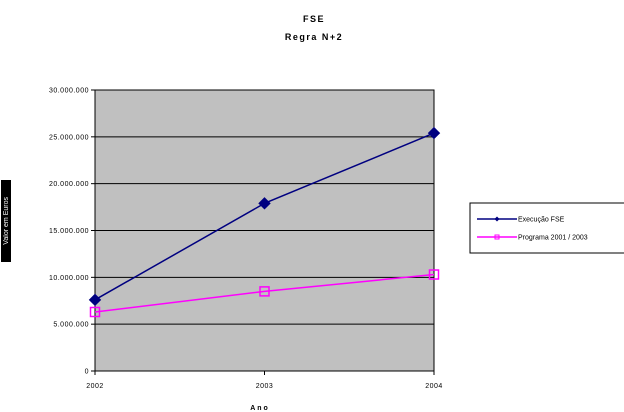 Image resolution: width=624 pixels, height=412 pixels. I want to click on chart-subtitle: Regra N+2, so click(314, 37).